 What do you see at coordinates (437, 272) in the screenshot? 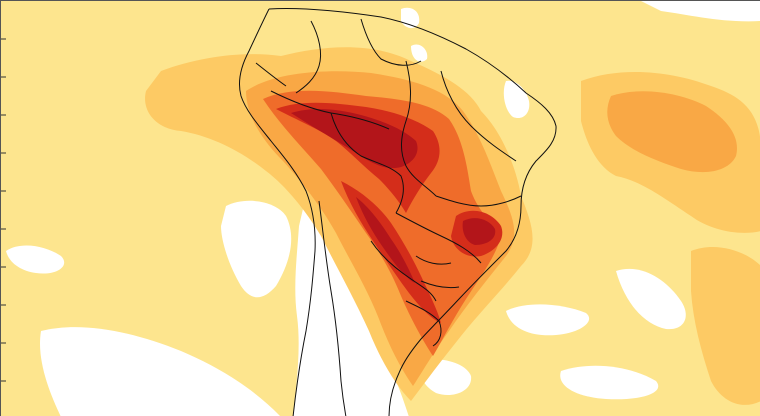
I see `south-brazil-states` at bounding box center [437, 272].